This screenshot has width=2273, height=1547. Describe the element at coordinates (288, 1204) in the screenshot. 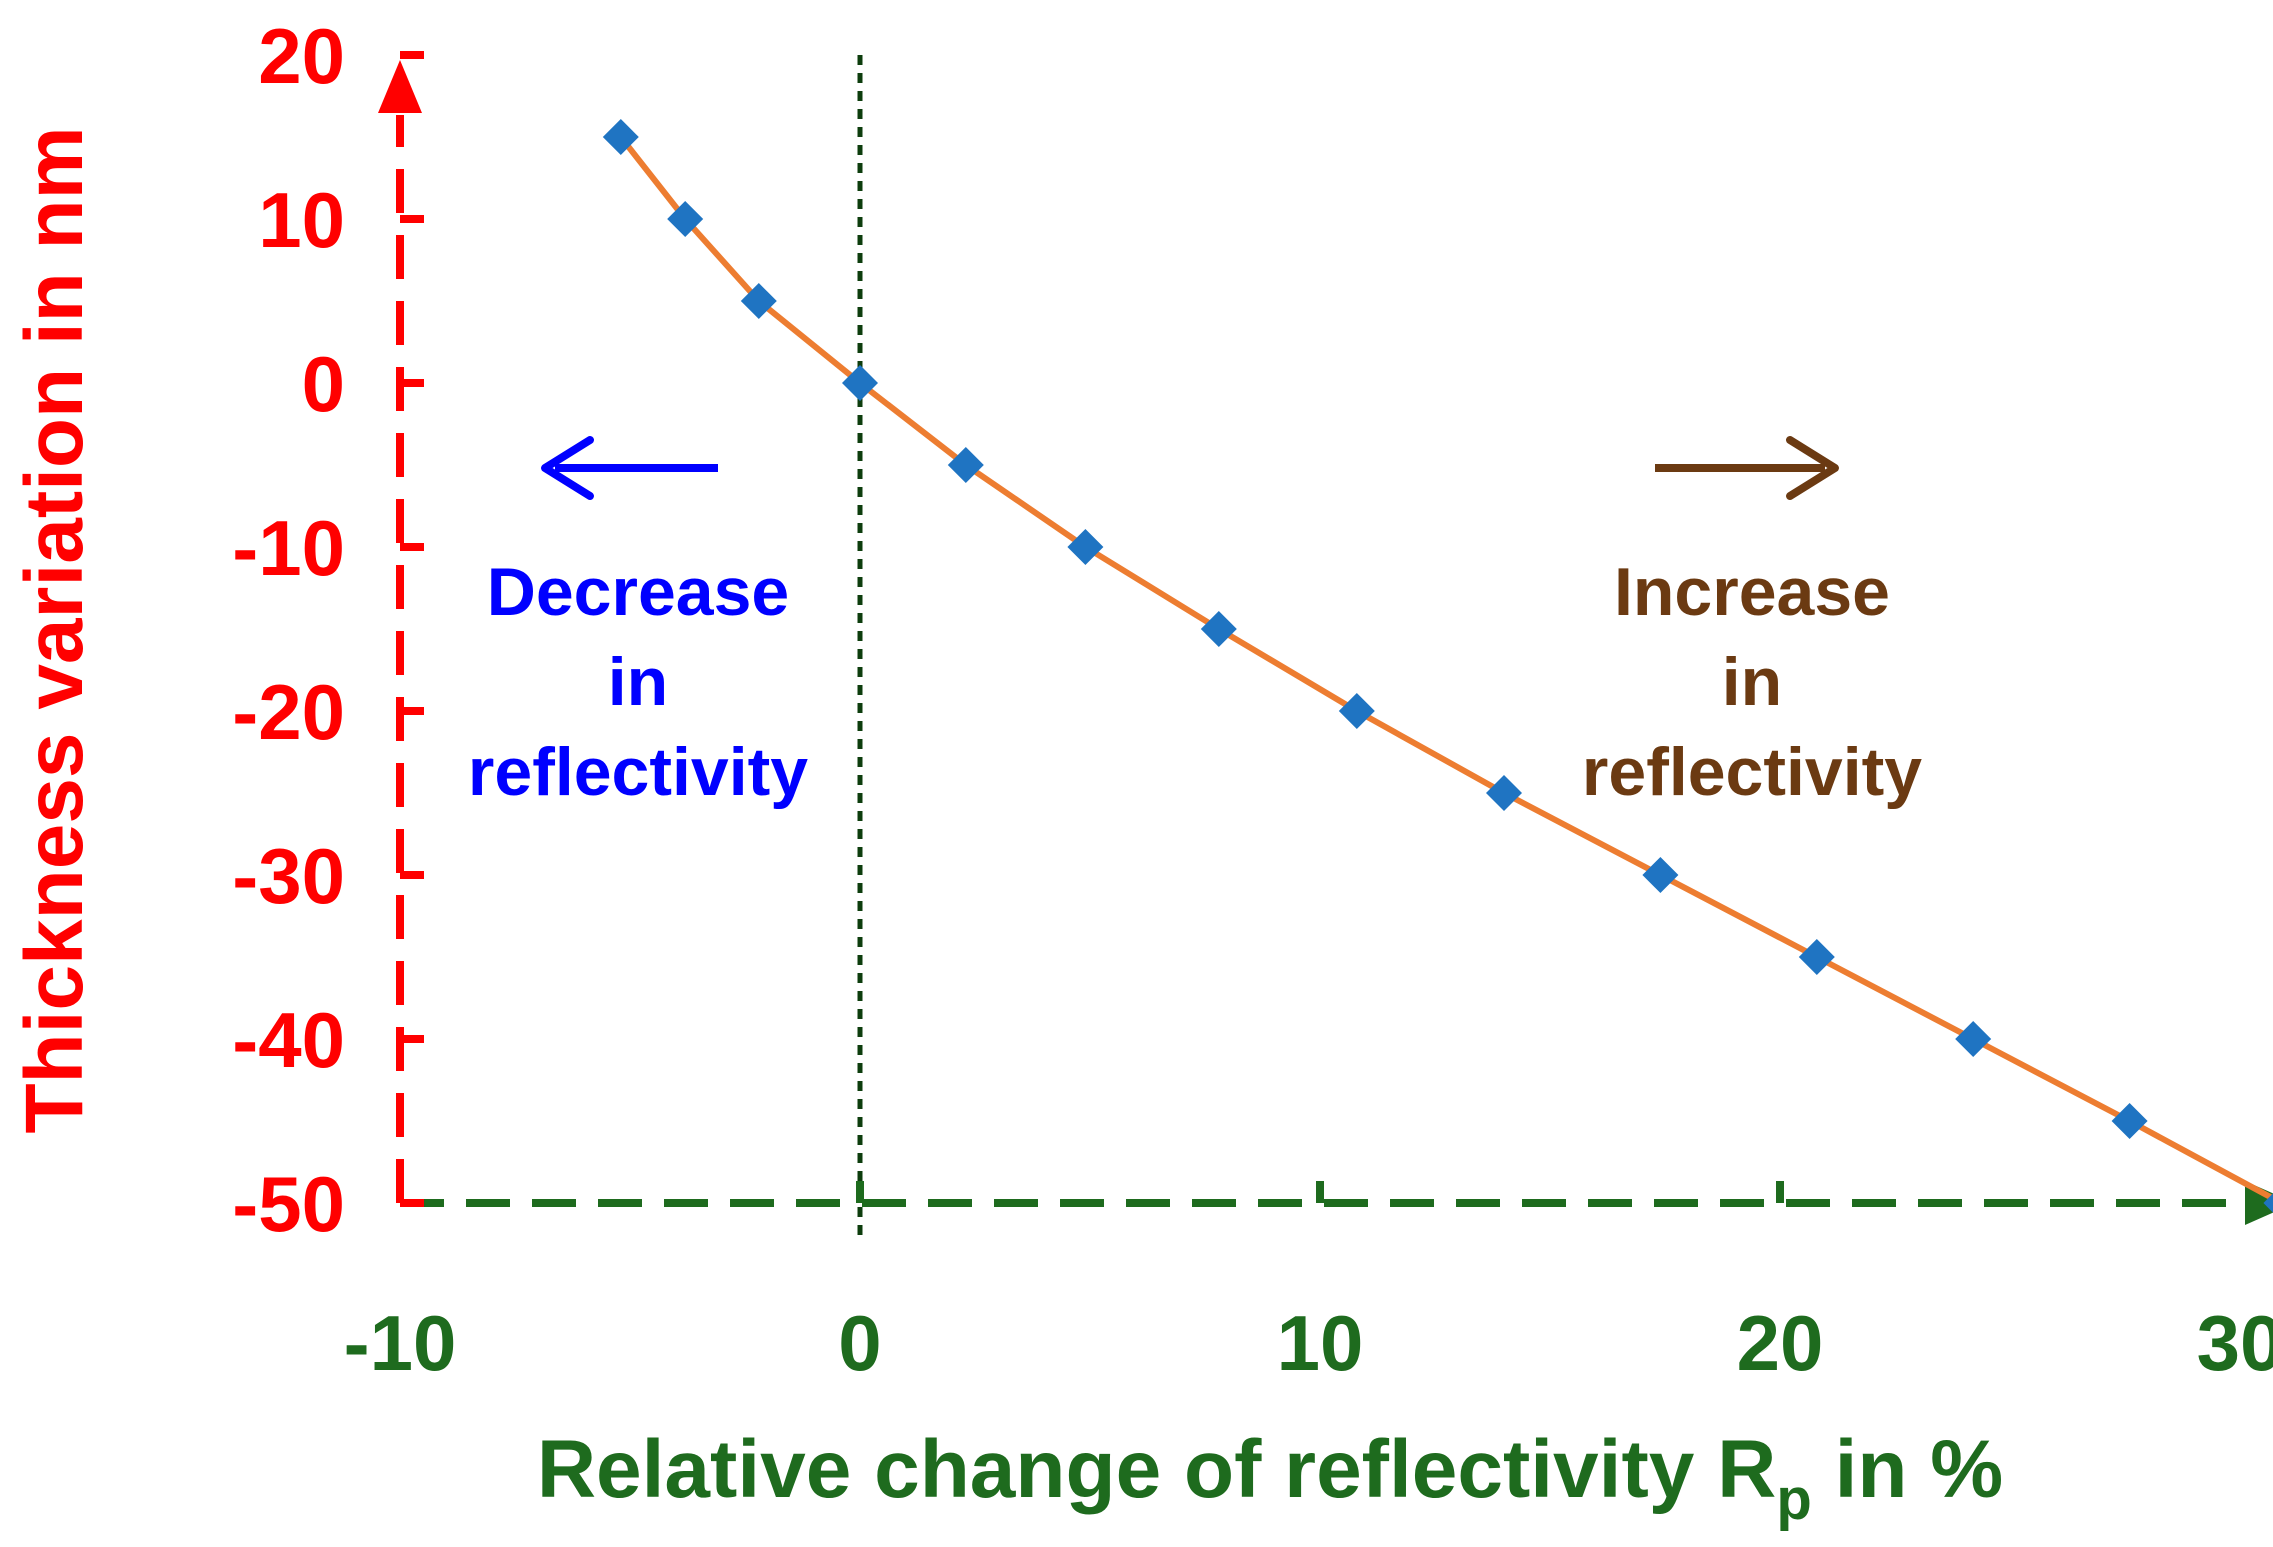

I see `y-tick-label: -50` at that location.